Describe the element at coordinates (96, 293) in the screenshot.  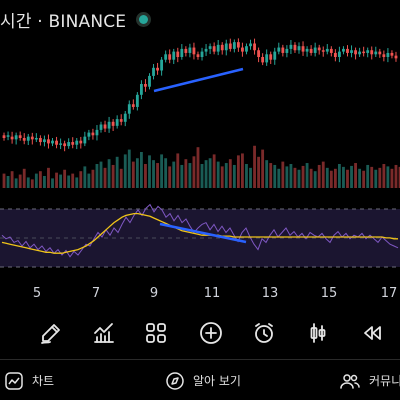
I see `x-tick-label: 7` at that location.